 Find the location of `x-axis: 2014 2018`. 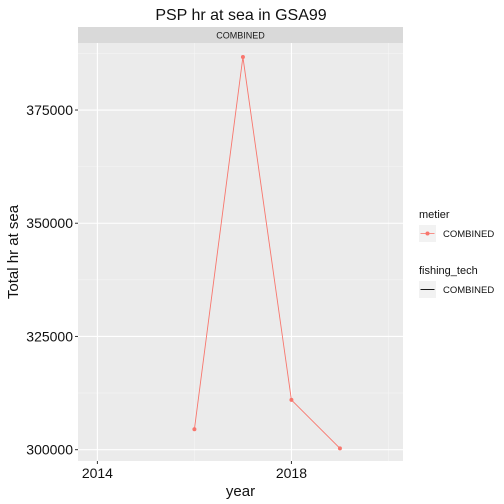

x-axis: 2014 2018 is located at coordinates (194, 471).